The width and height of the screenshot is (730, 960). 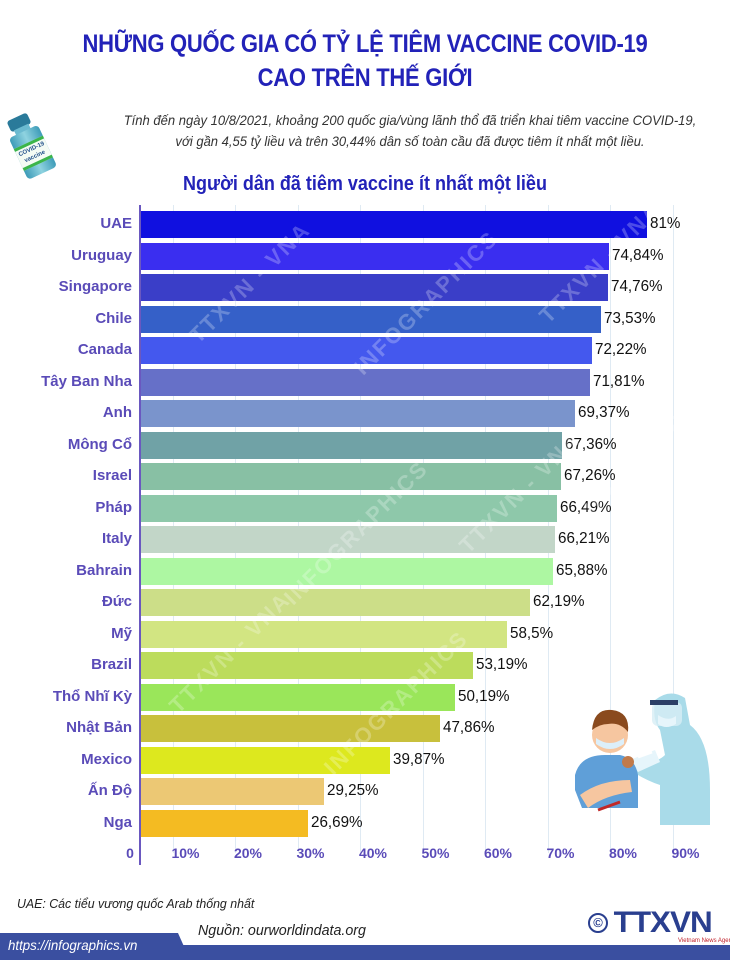 What do you see at coordinates (99, 727) in the screenshot?
I see `country-label: Nhật Bản` at bounding box center [99, 727].